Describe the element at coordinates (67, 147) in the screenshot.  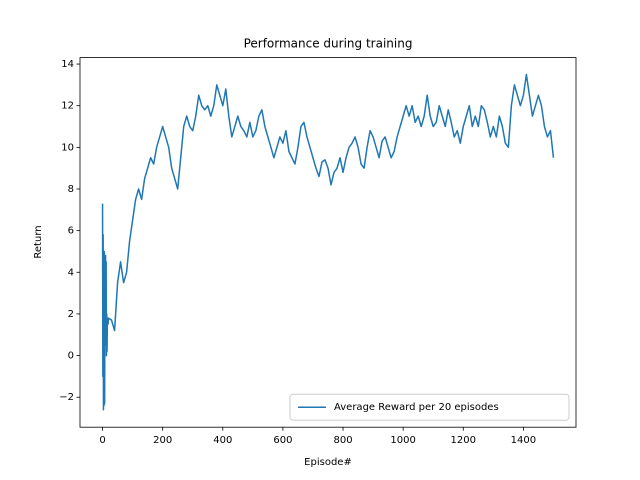
I see `y-tick-label: 10` at that location.